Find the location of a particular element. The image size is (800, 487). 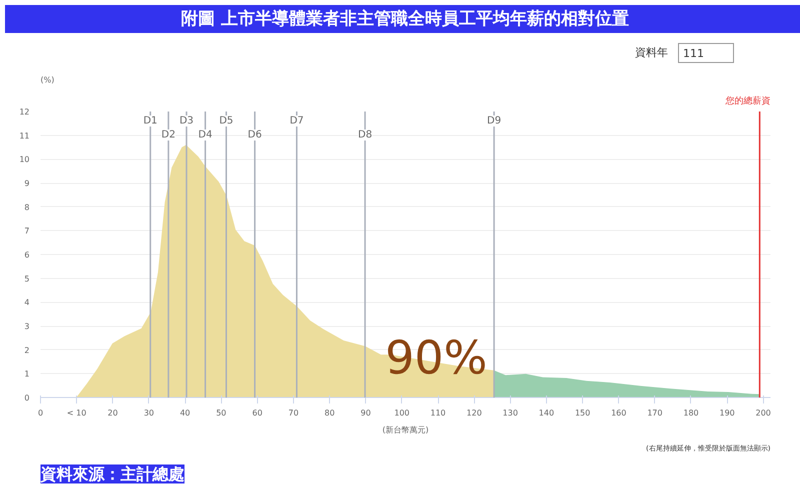

ref-line-label: D1 is located at coordinates (150, 121).